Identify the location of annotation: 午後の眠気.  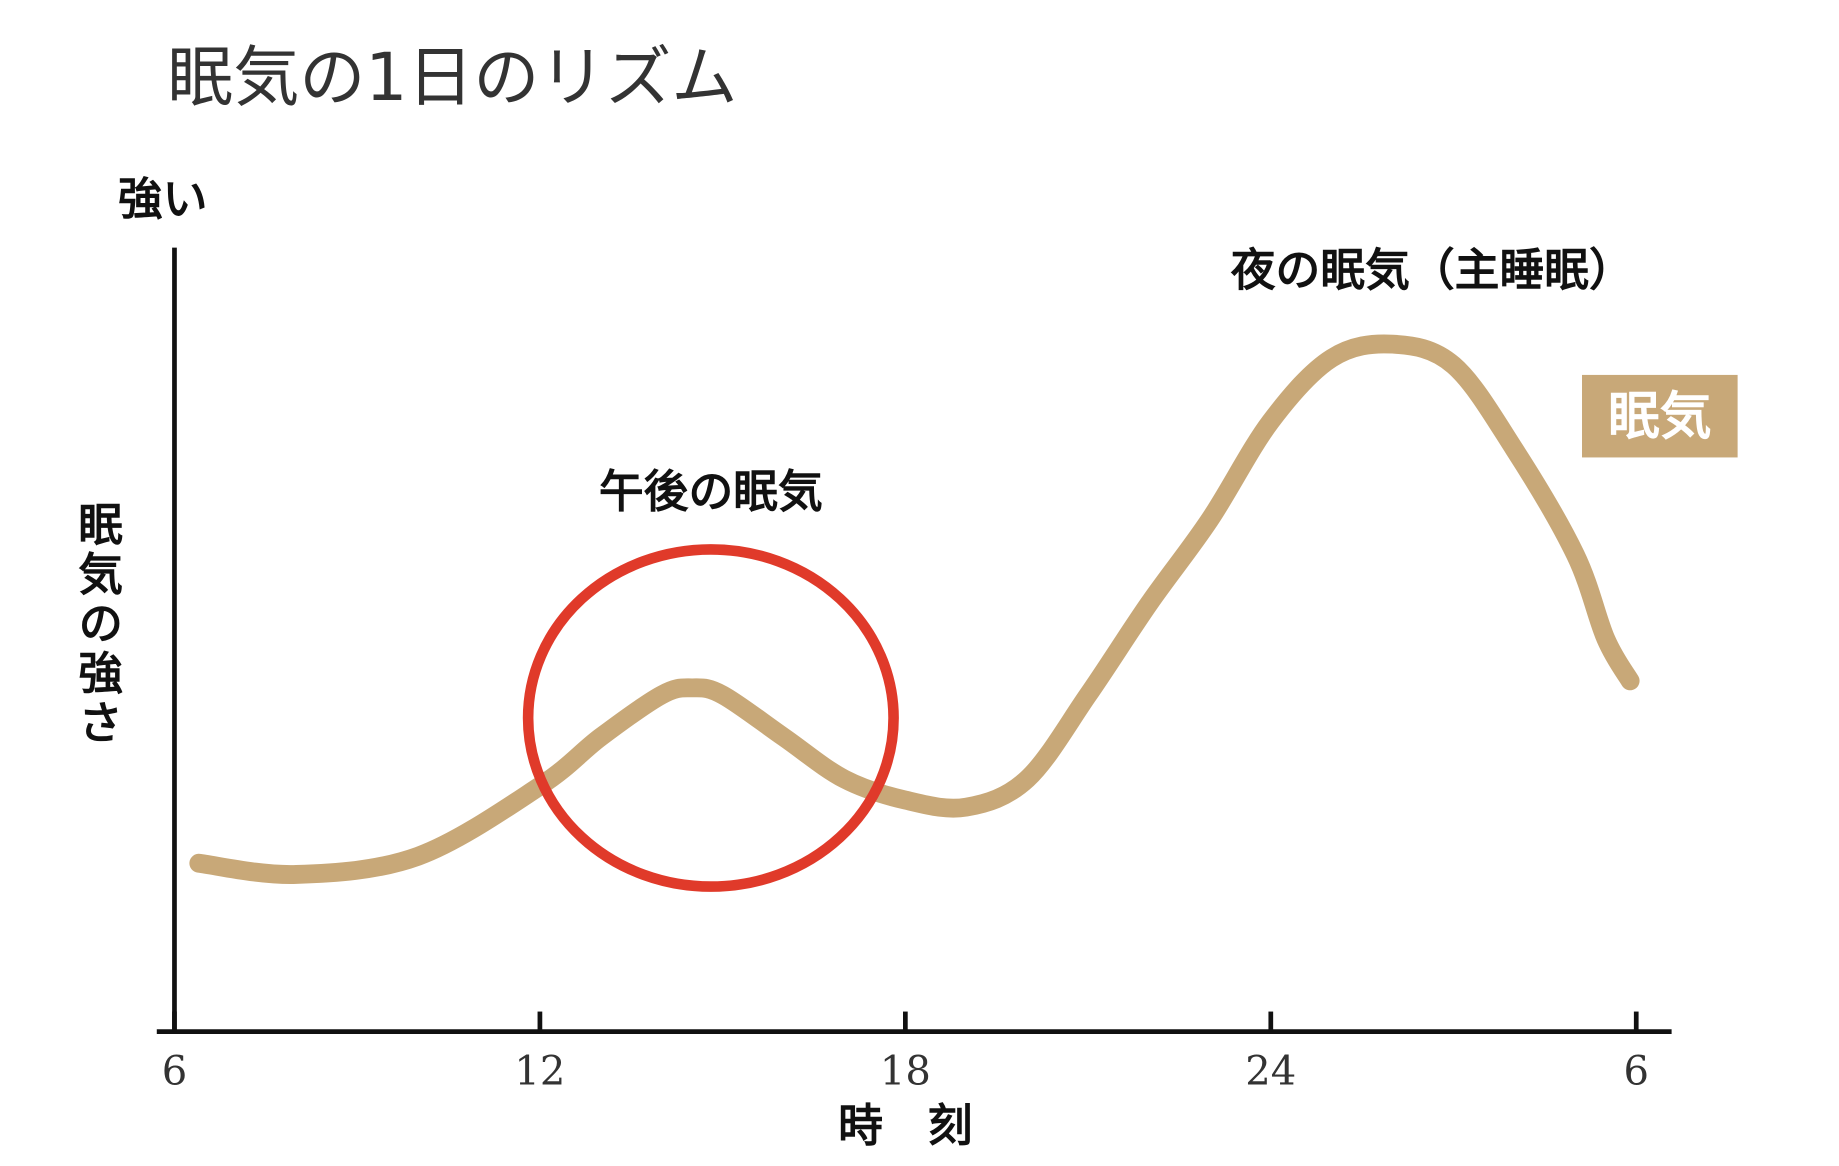
(711, 491).